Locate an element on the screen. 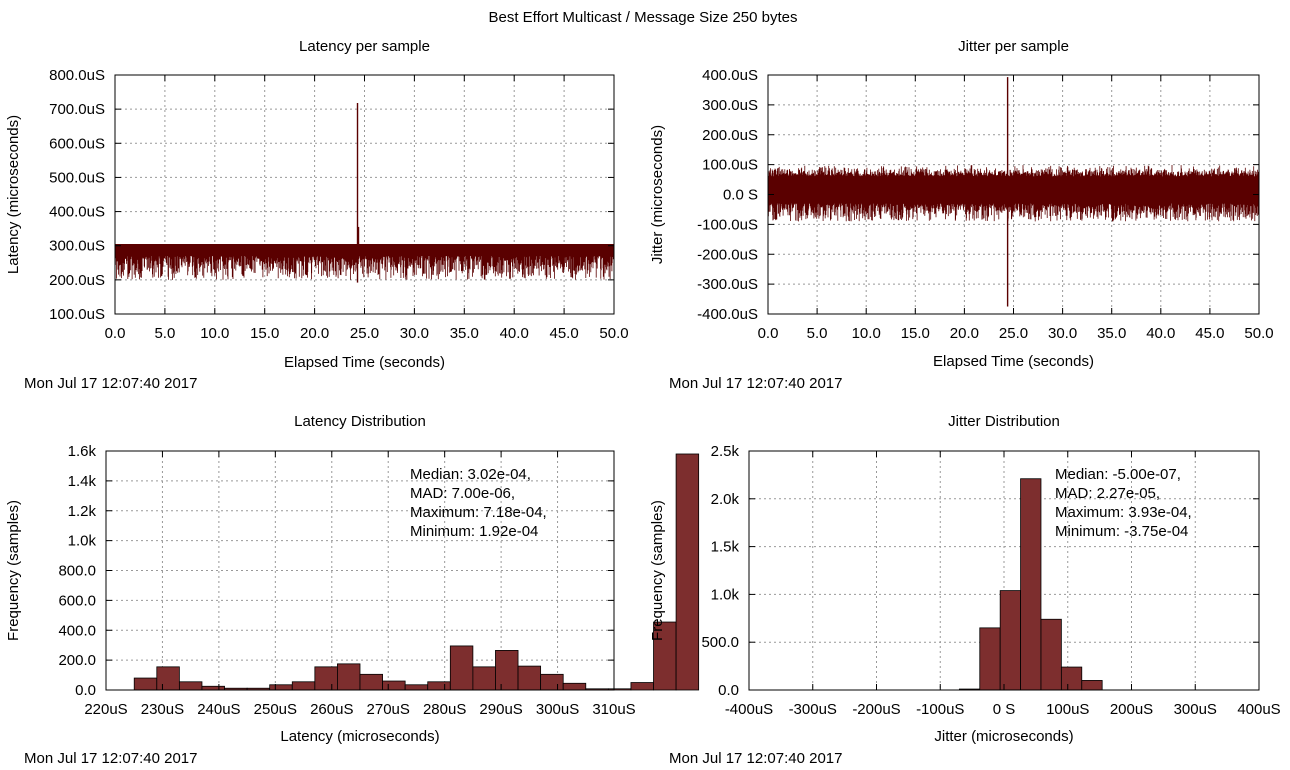 The image size is (1290, 770). series-latency_sample is located at coordinates (364, 192).